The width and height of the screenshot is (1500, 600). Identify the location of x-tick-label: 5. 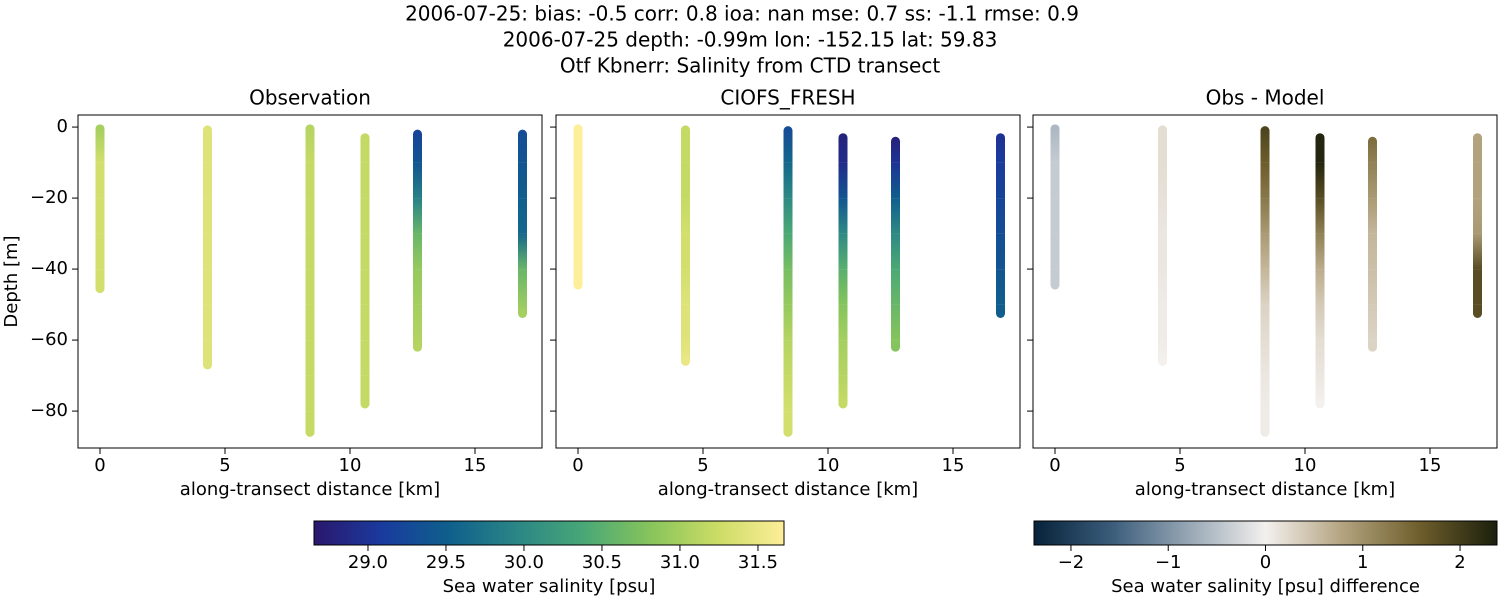
(224, 465).